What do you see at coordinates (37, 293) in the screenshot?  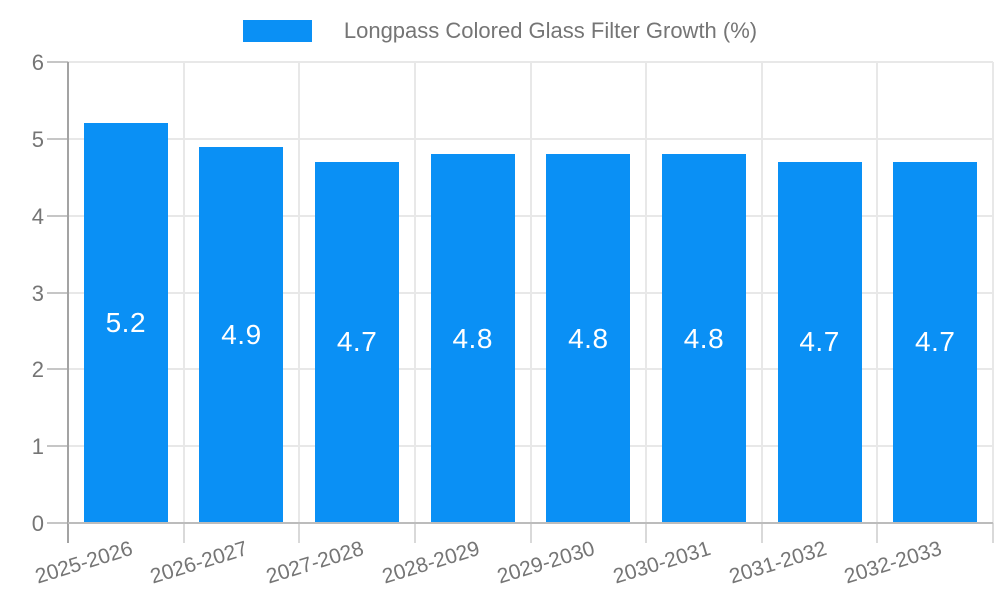 I see `y-tick-label: 3` at bounding box center [37, 293].